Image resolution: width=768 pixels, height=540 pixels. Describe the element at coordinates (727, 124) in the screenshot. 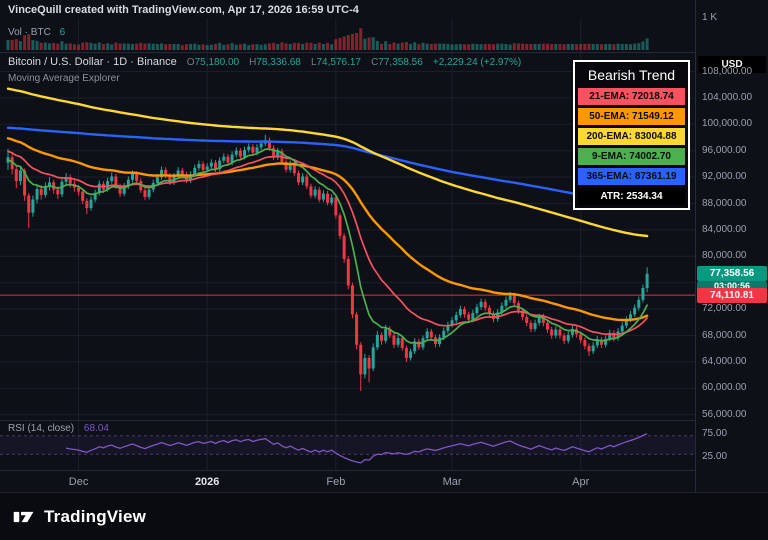

I see `price-axis-label: 100,000.00` at that location.